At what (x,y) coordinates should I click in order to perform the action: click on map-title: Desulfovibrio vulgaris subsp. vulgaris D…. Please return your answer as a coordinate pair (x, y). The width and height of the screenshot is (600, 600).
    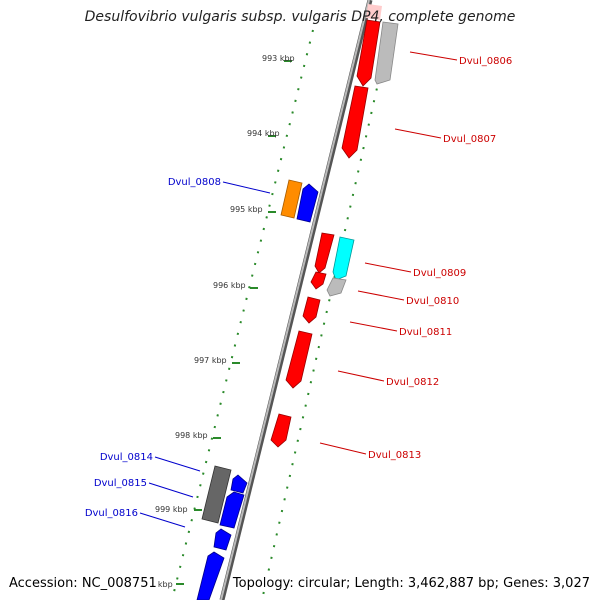
    Looking at the image, I should click on (300, 17).